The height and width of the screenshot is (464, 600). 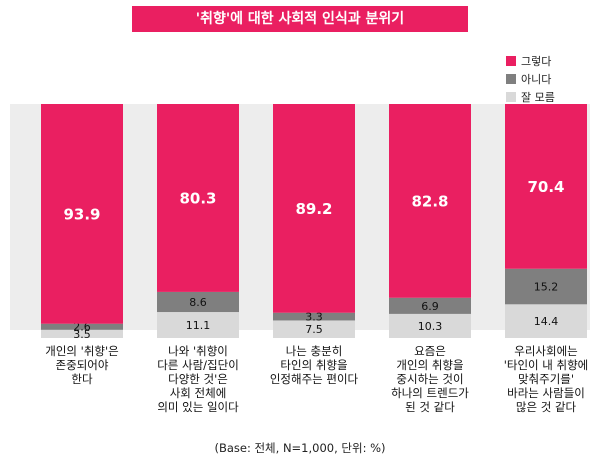 I want to click on data-label-yes-2: 80.3, so click(x=197, y=198).